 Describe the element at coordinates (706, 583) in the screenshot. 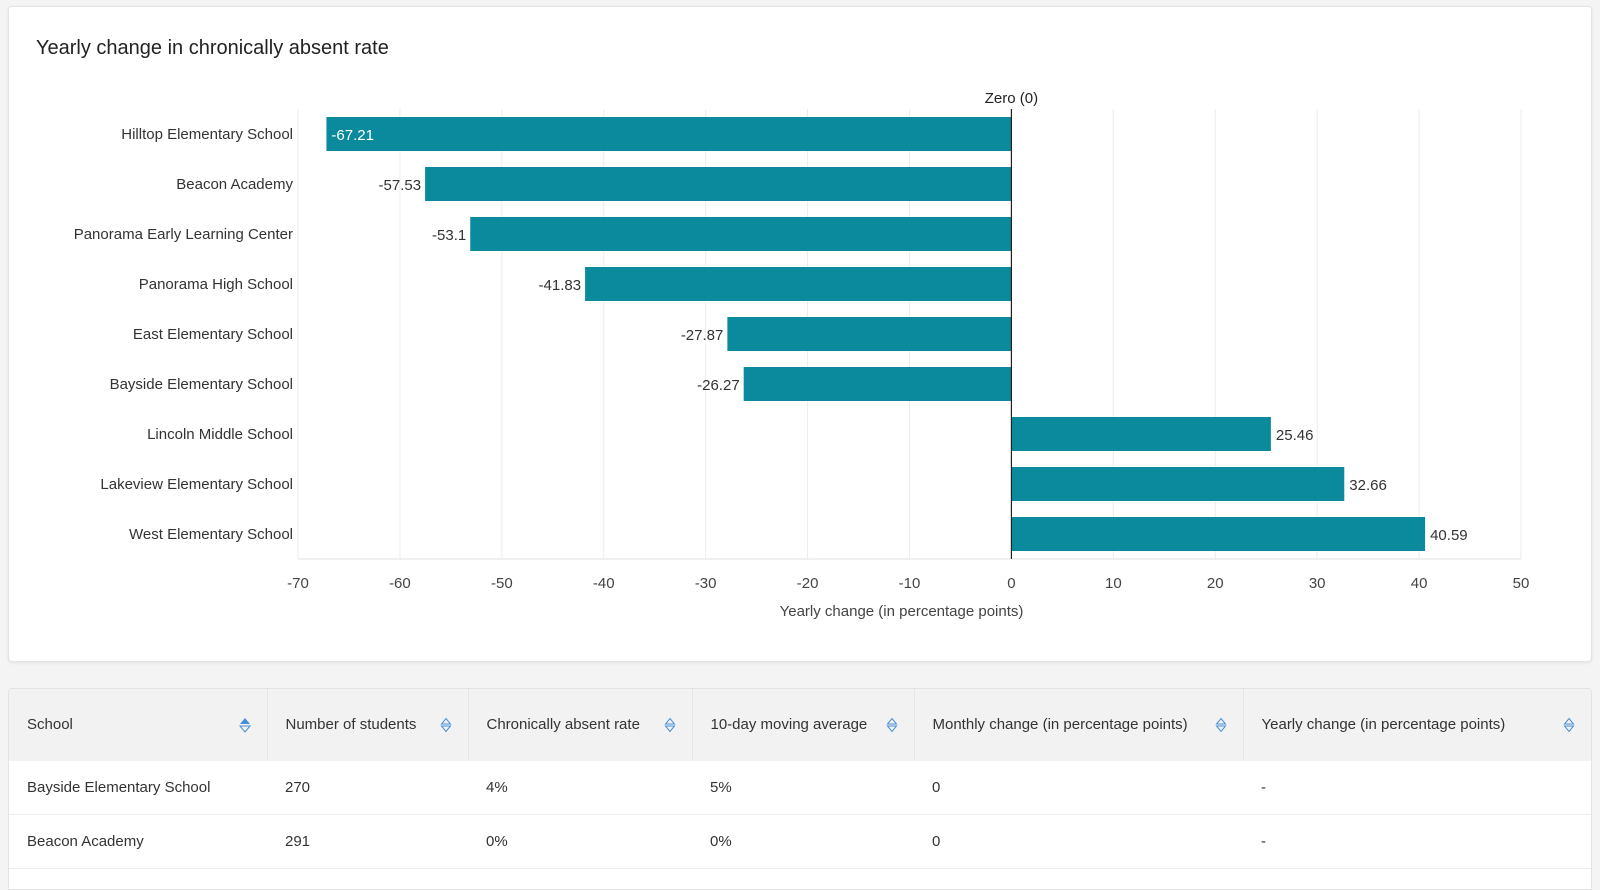

I see `x-tick-label: -30` at that location.